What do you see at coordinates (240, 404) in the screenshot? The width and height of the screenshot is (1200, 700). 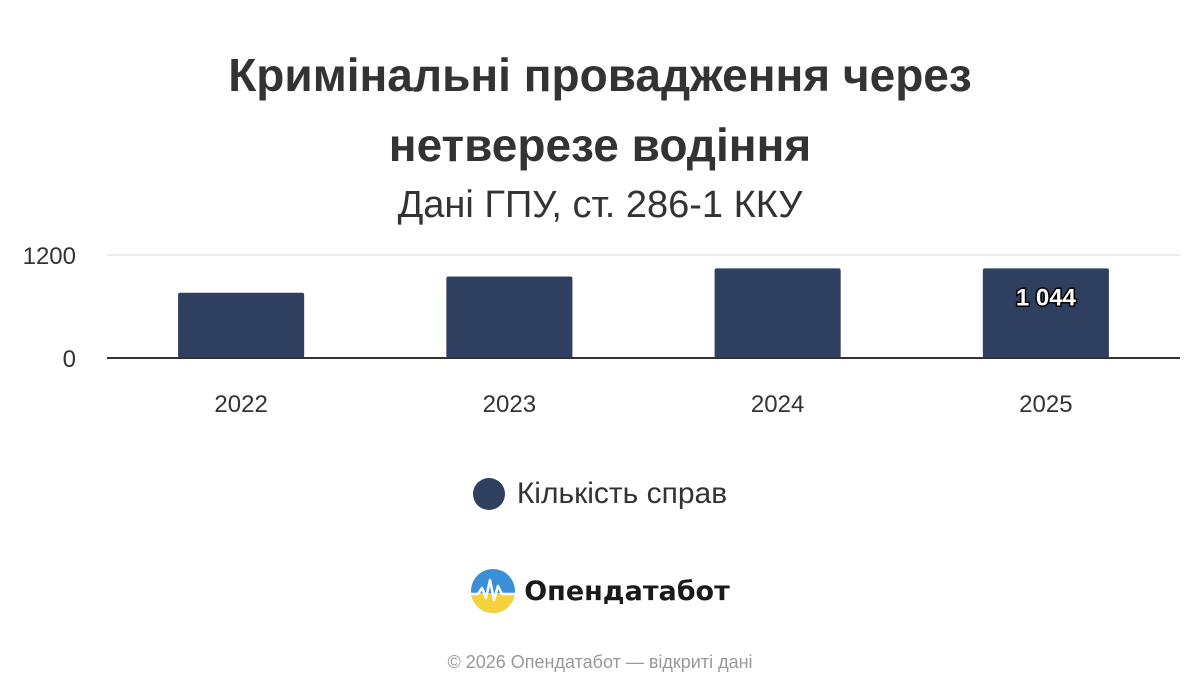 I see `x-tick-label-2022: 2022` at bounding box center [240, 404].